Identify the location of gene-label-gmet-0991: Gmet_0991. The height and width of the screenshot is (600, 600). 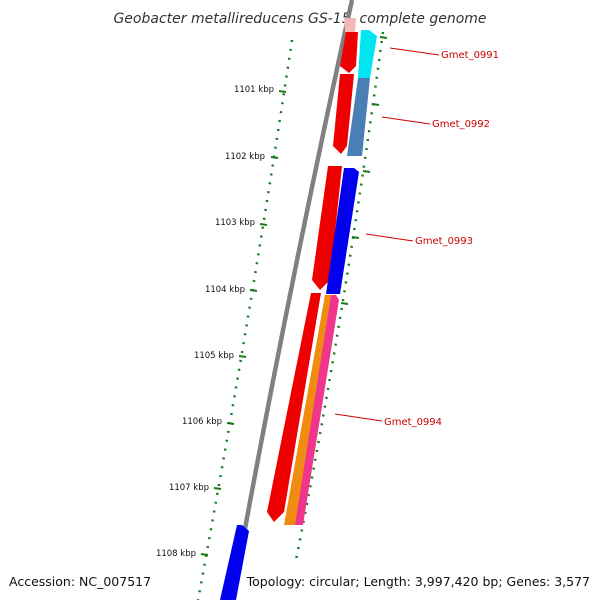
(470, 55).